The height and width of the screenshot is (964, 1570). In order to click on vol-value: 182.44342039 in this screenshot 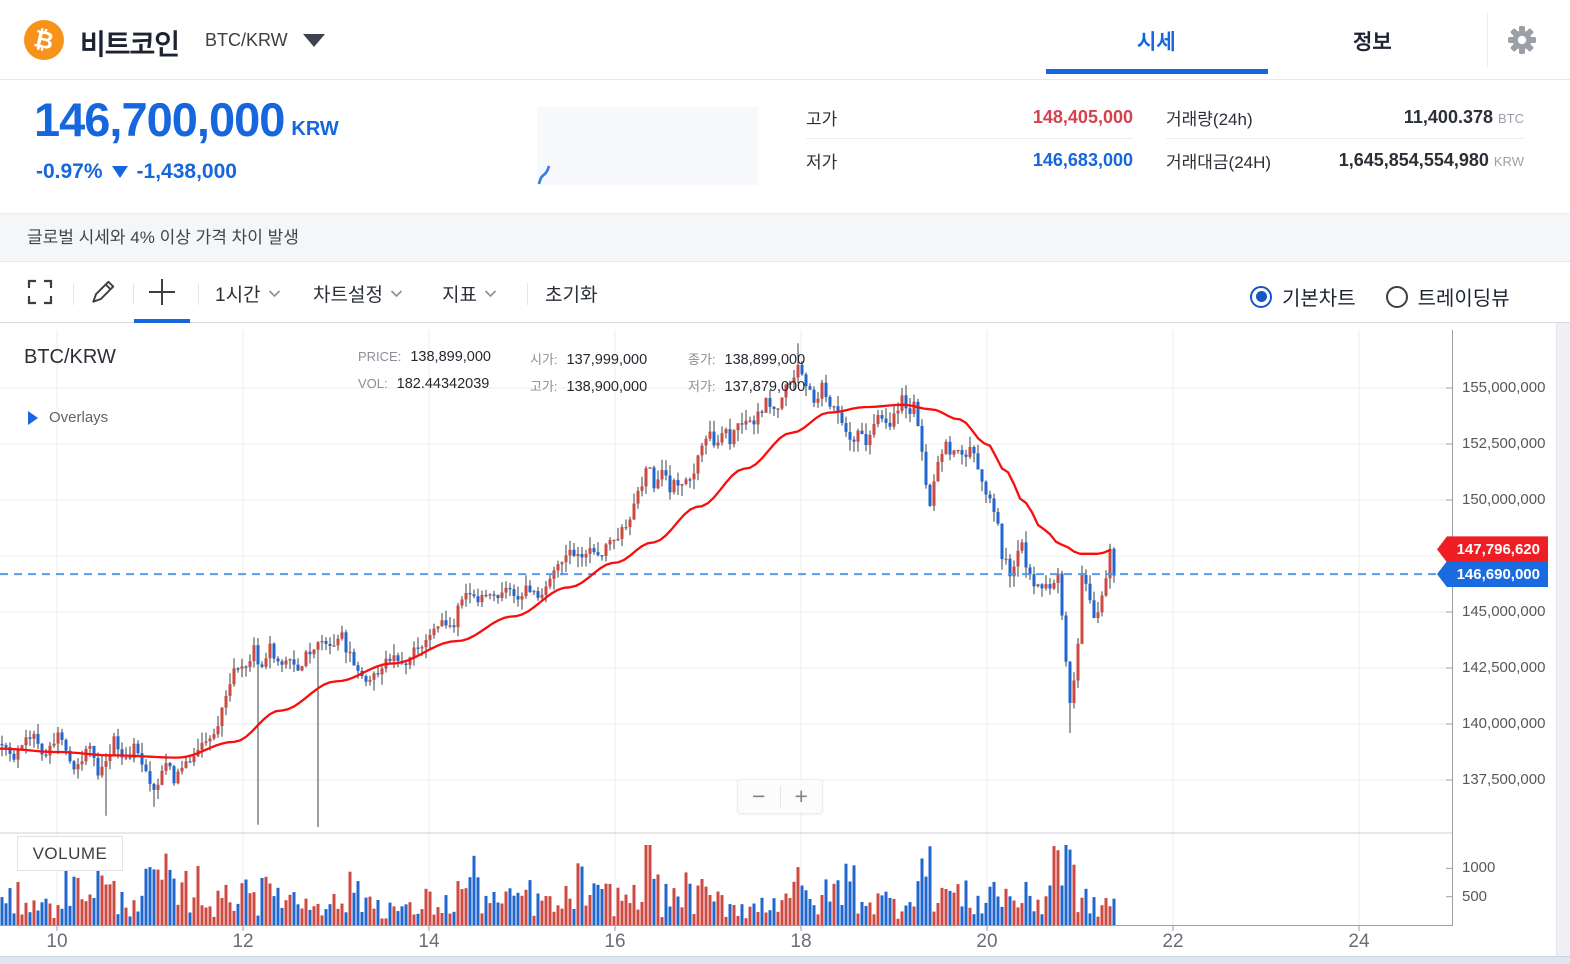, I will do `click(443, 384)`.